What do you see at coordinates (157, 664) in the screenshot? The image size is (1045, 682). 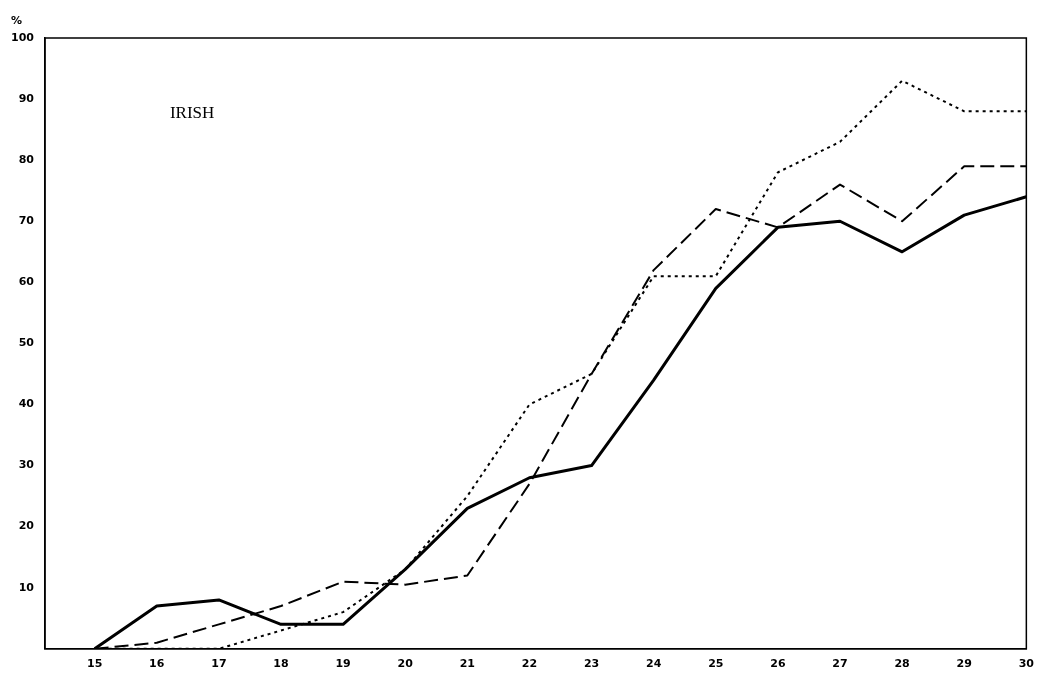 I see `x-tick-label: 16` at bounding box center [157, 664].